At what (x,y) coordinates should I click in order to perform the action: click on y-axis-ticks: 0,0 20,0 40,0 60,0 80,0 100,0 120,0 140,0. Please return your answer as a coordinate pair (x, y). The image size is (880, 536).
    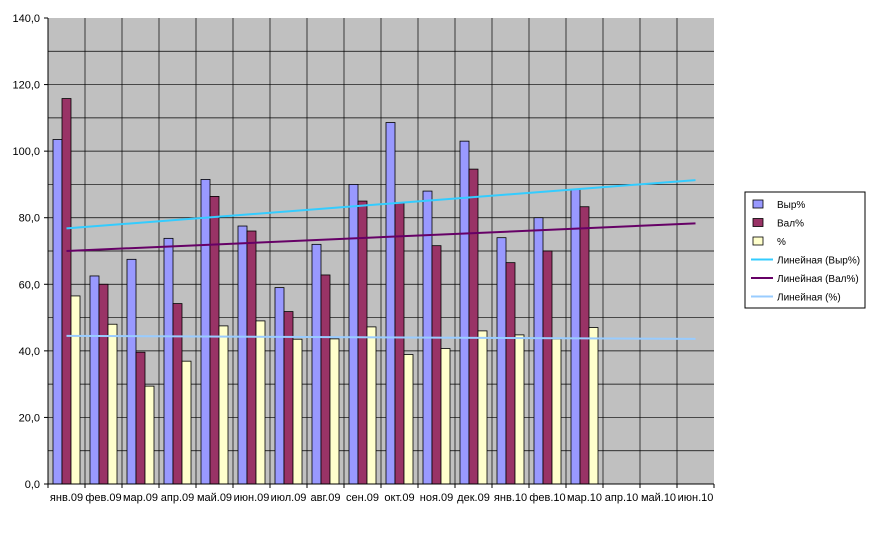
    Looking at the image, I should click on (26, 252).